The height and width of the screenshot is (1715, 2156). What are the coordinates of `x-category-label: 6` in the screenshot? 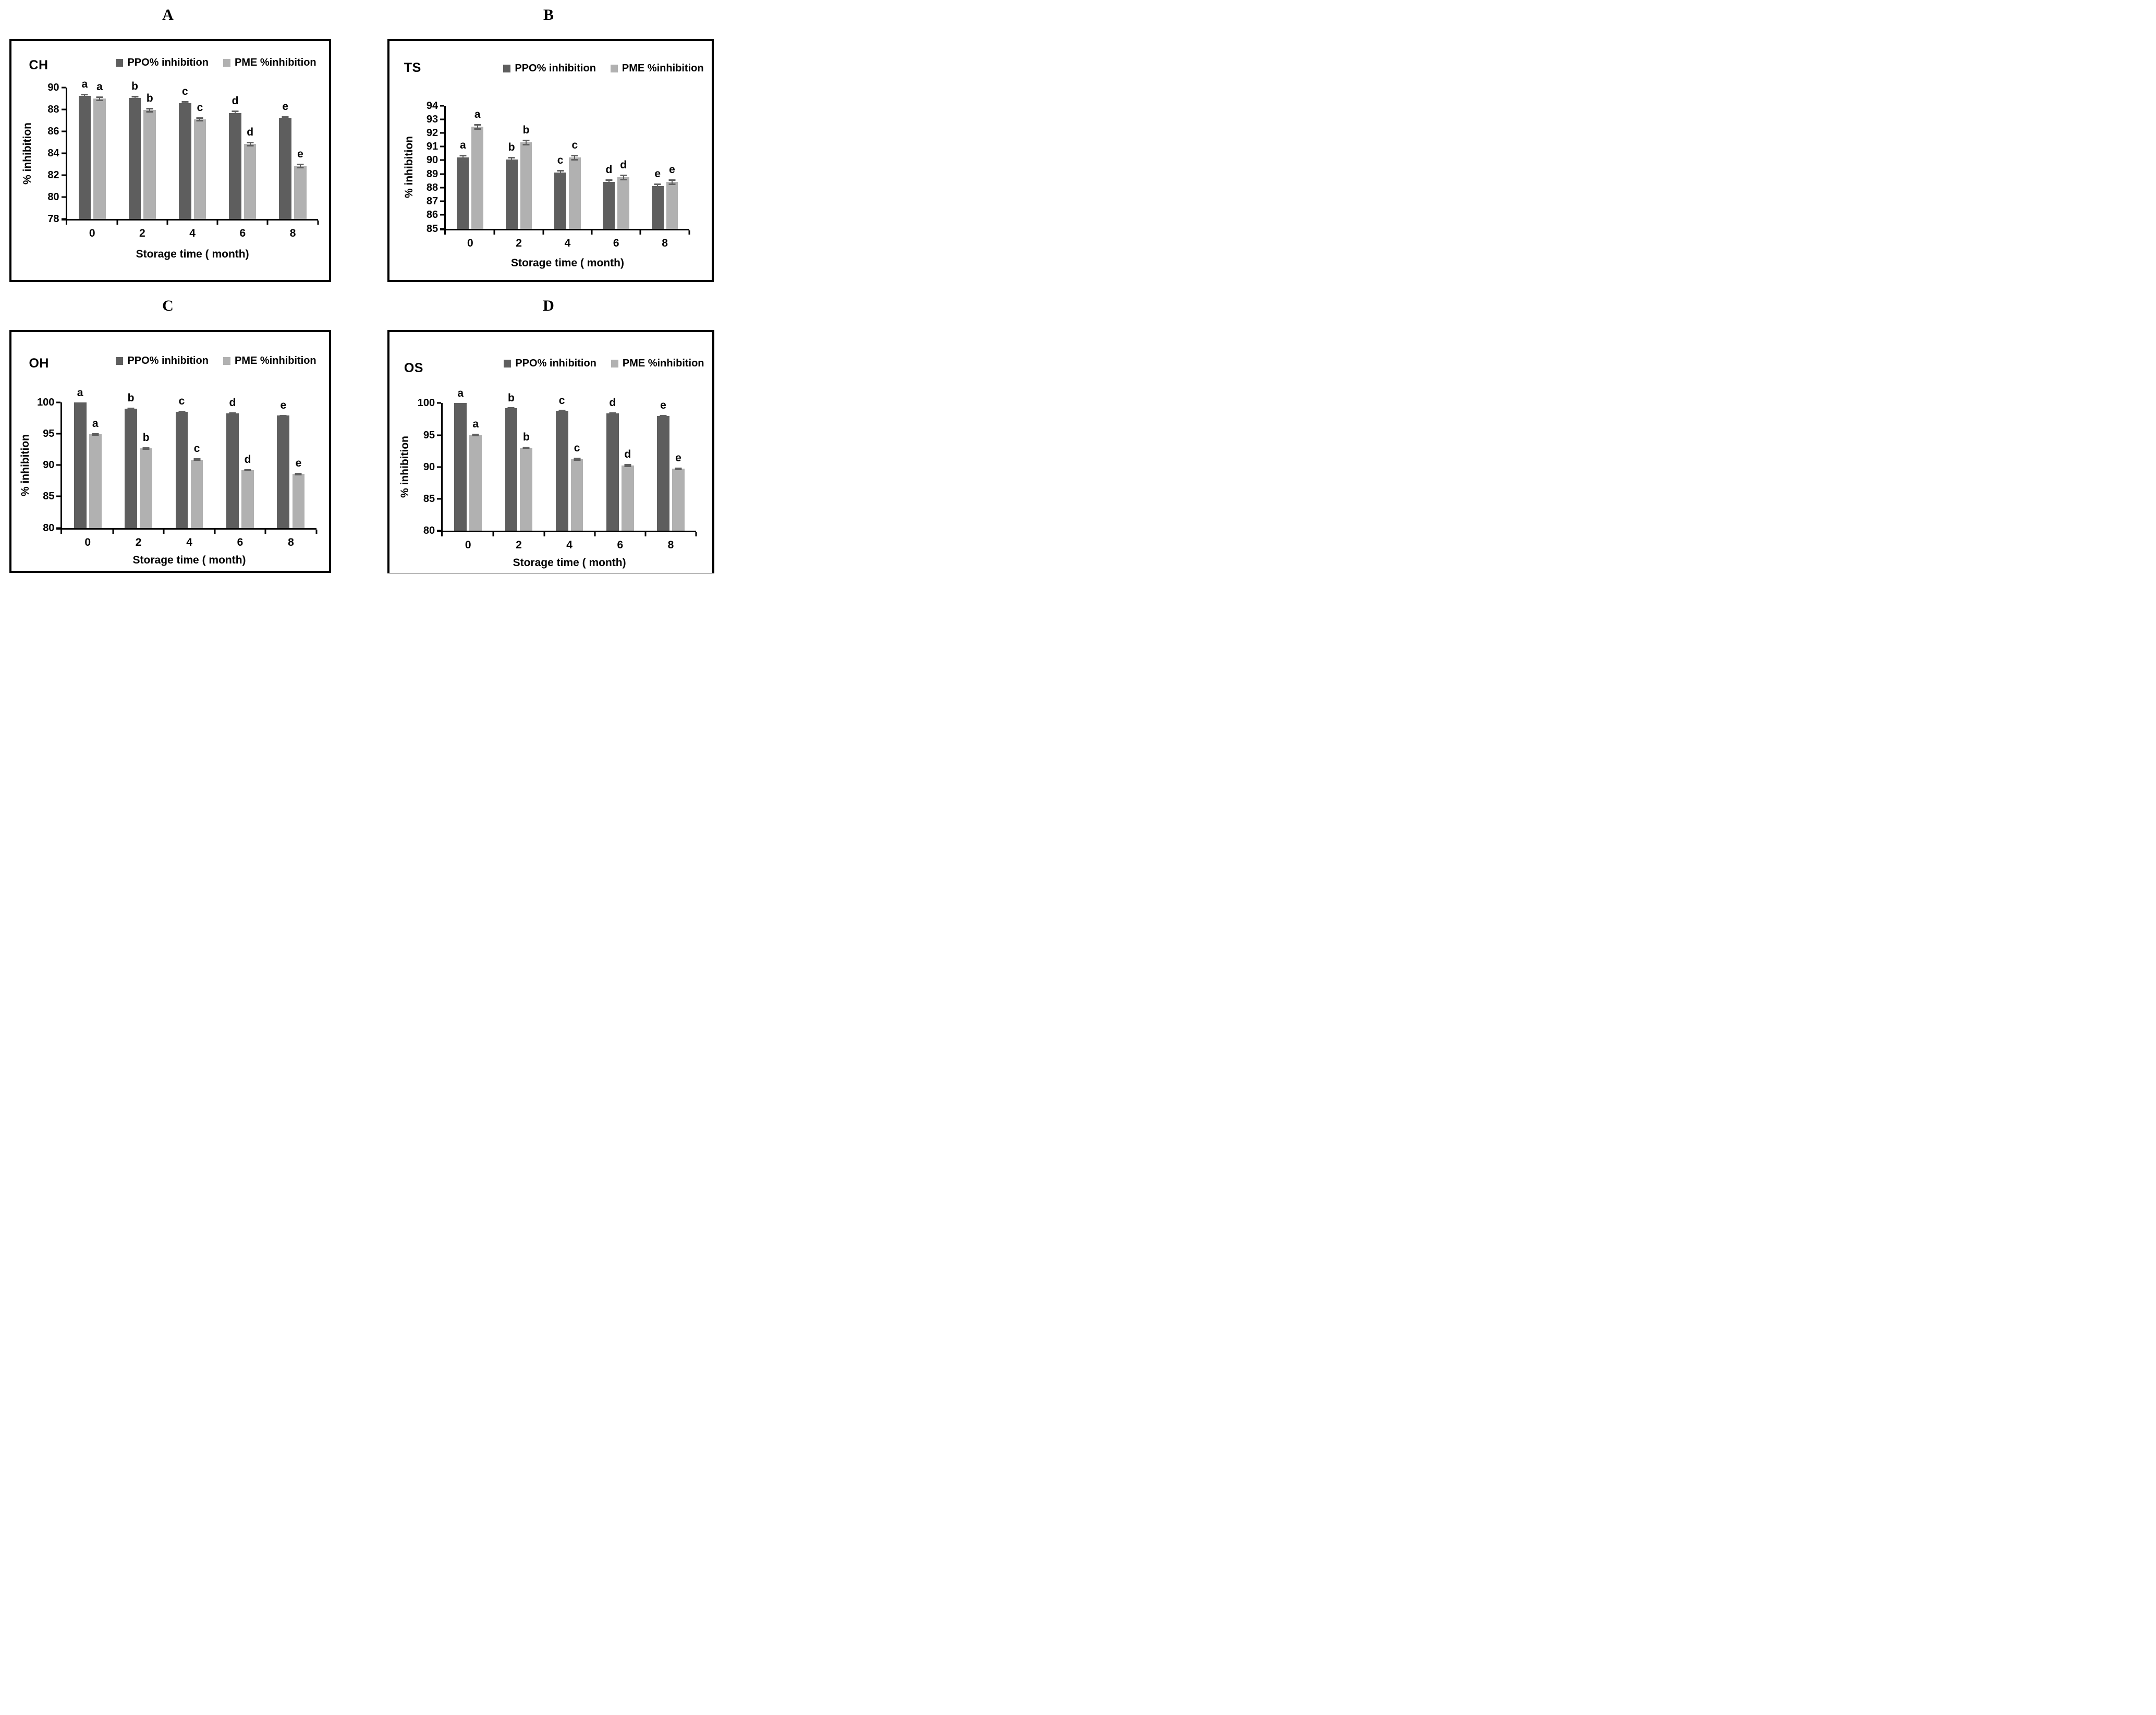 It's located at (240, 542).